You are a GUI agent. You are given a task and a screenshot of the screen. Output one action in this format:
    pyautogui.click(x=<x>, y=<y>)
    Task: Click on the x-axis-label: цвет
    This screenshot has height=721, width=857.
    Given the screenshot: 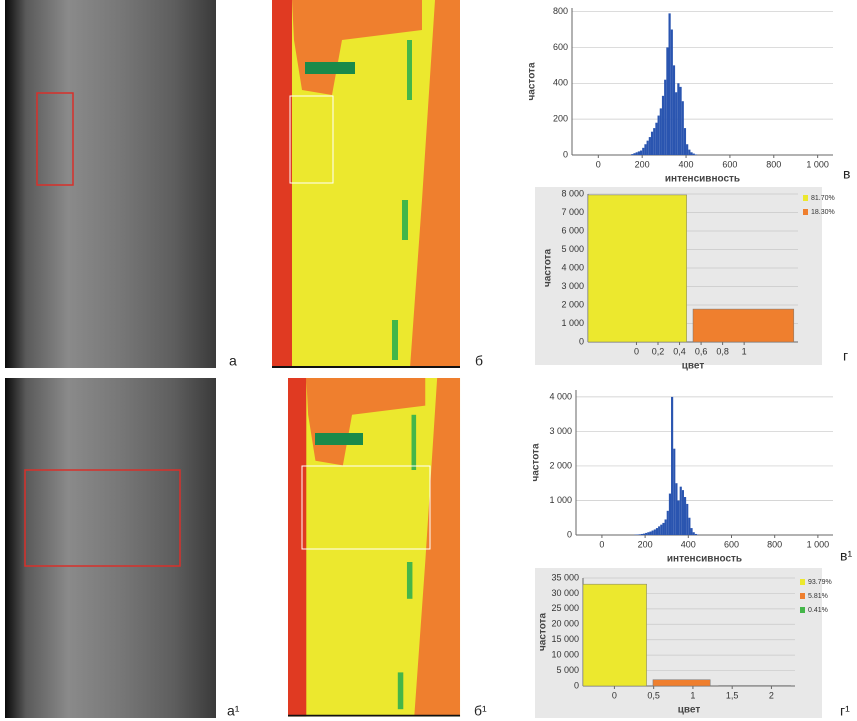 What is the action you would take?
    pyautogui.click(x=693, y=366)
    